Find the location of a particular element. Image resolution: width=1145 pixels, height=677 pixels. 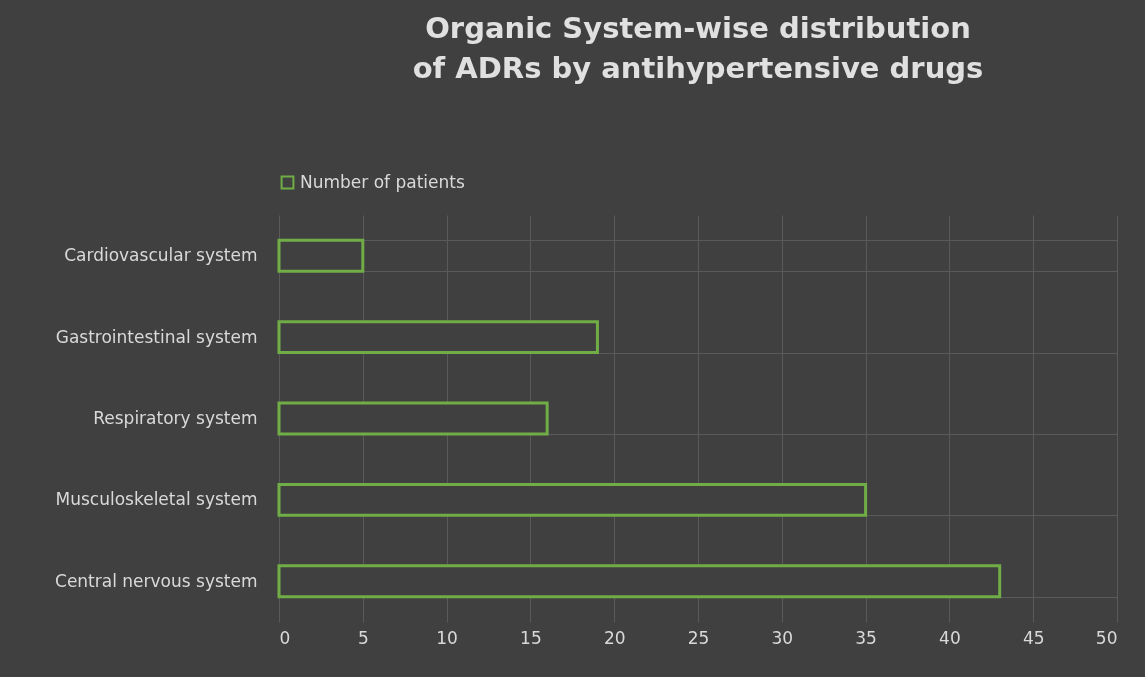

x-tick-label: 30 is located at coordinates (782, 637).